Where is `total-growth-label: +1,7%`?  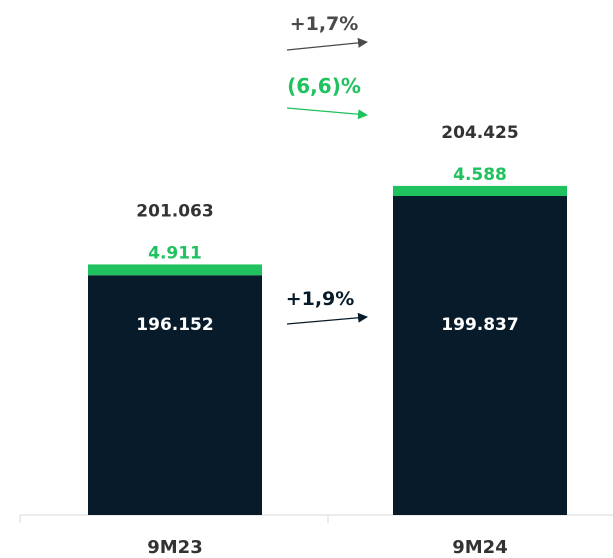 total-growth-label: +1,7% is located at coordinates (324, 24).